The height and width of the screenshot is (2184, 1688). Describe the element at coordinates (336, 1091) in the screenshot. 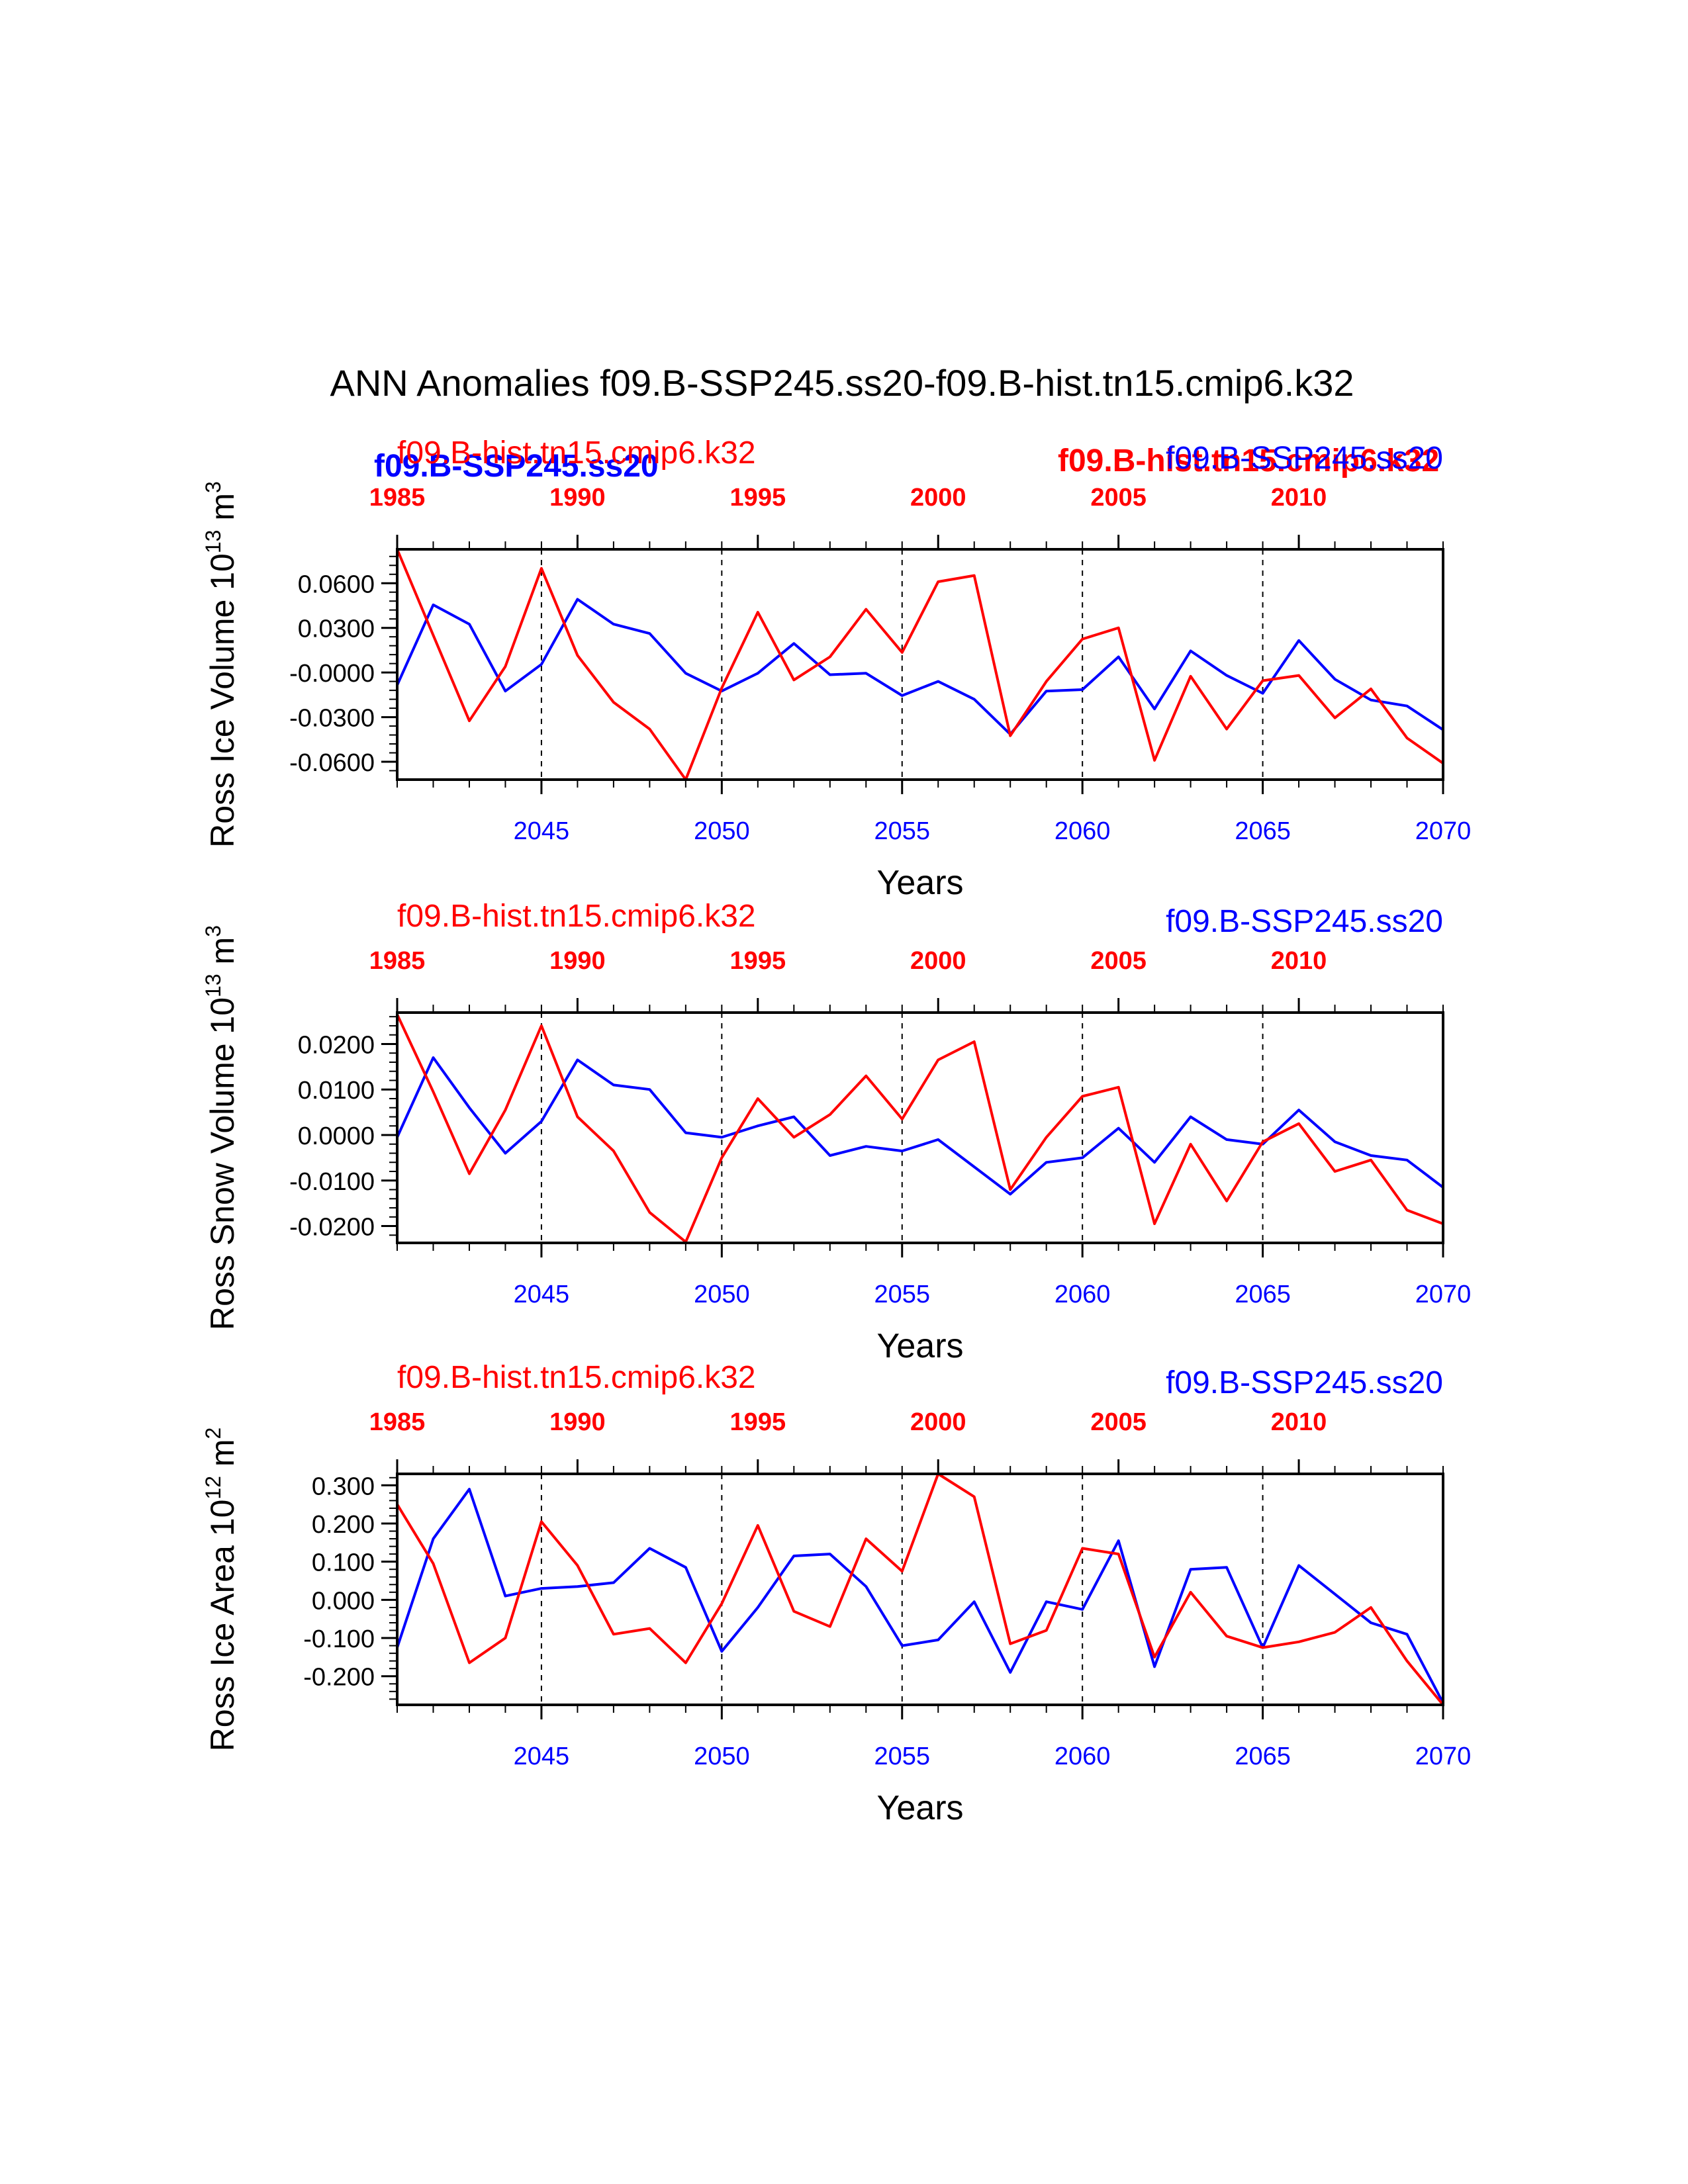

I see `y-tick-label: 0.0100` at that location.